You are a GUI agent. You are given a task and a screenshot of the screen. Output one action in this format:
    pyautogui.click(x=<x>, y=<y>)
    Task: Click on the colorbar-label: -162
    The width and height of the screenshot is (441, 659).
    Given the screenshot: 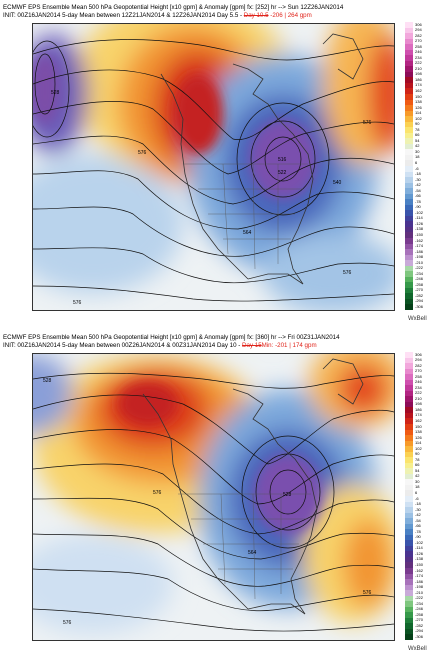 What is the action you would take?
    pyautogui.click(x=419, y=240)
    